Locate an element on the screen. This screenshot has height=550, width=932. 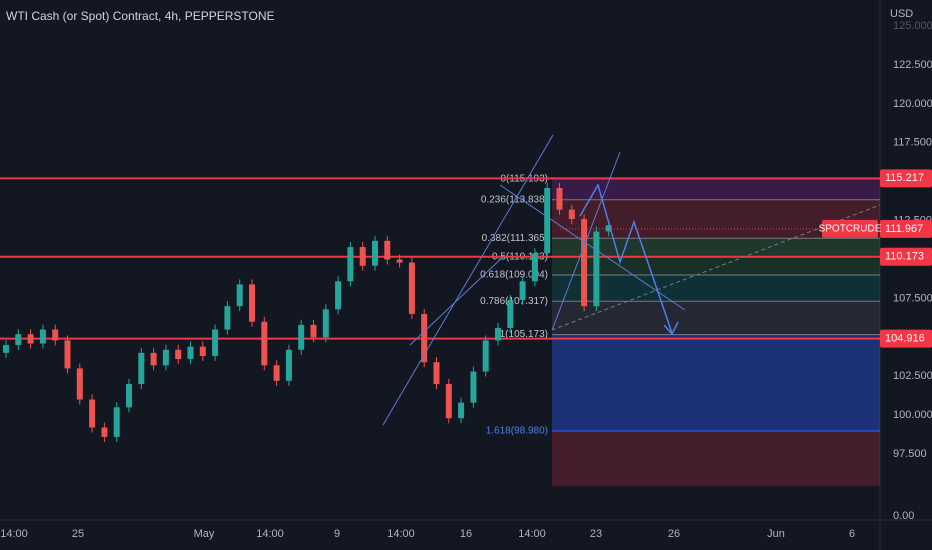
fib-label: 0.382(111.365) is located at coordinates (515, 238).